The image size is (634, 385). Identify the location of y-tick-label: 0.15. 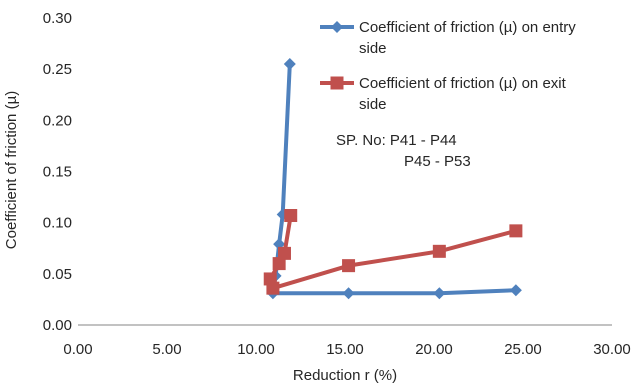
(57, 172).